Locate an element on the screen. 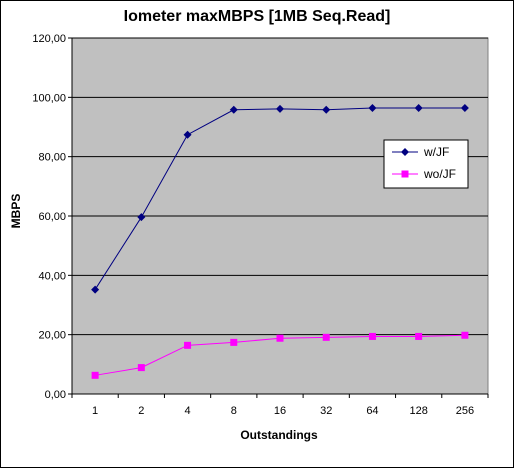 This screenshot has height=468, width=514. y-tick-label: 40,00 is located at coordinates (52, 276).